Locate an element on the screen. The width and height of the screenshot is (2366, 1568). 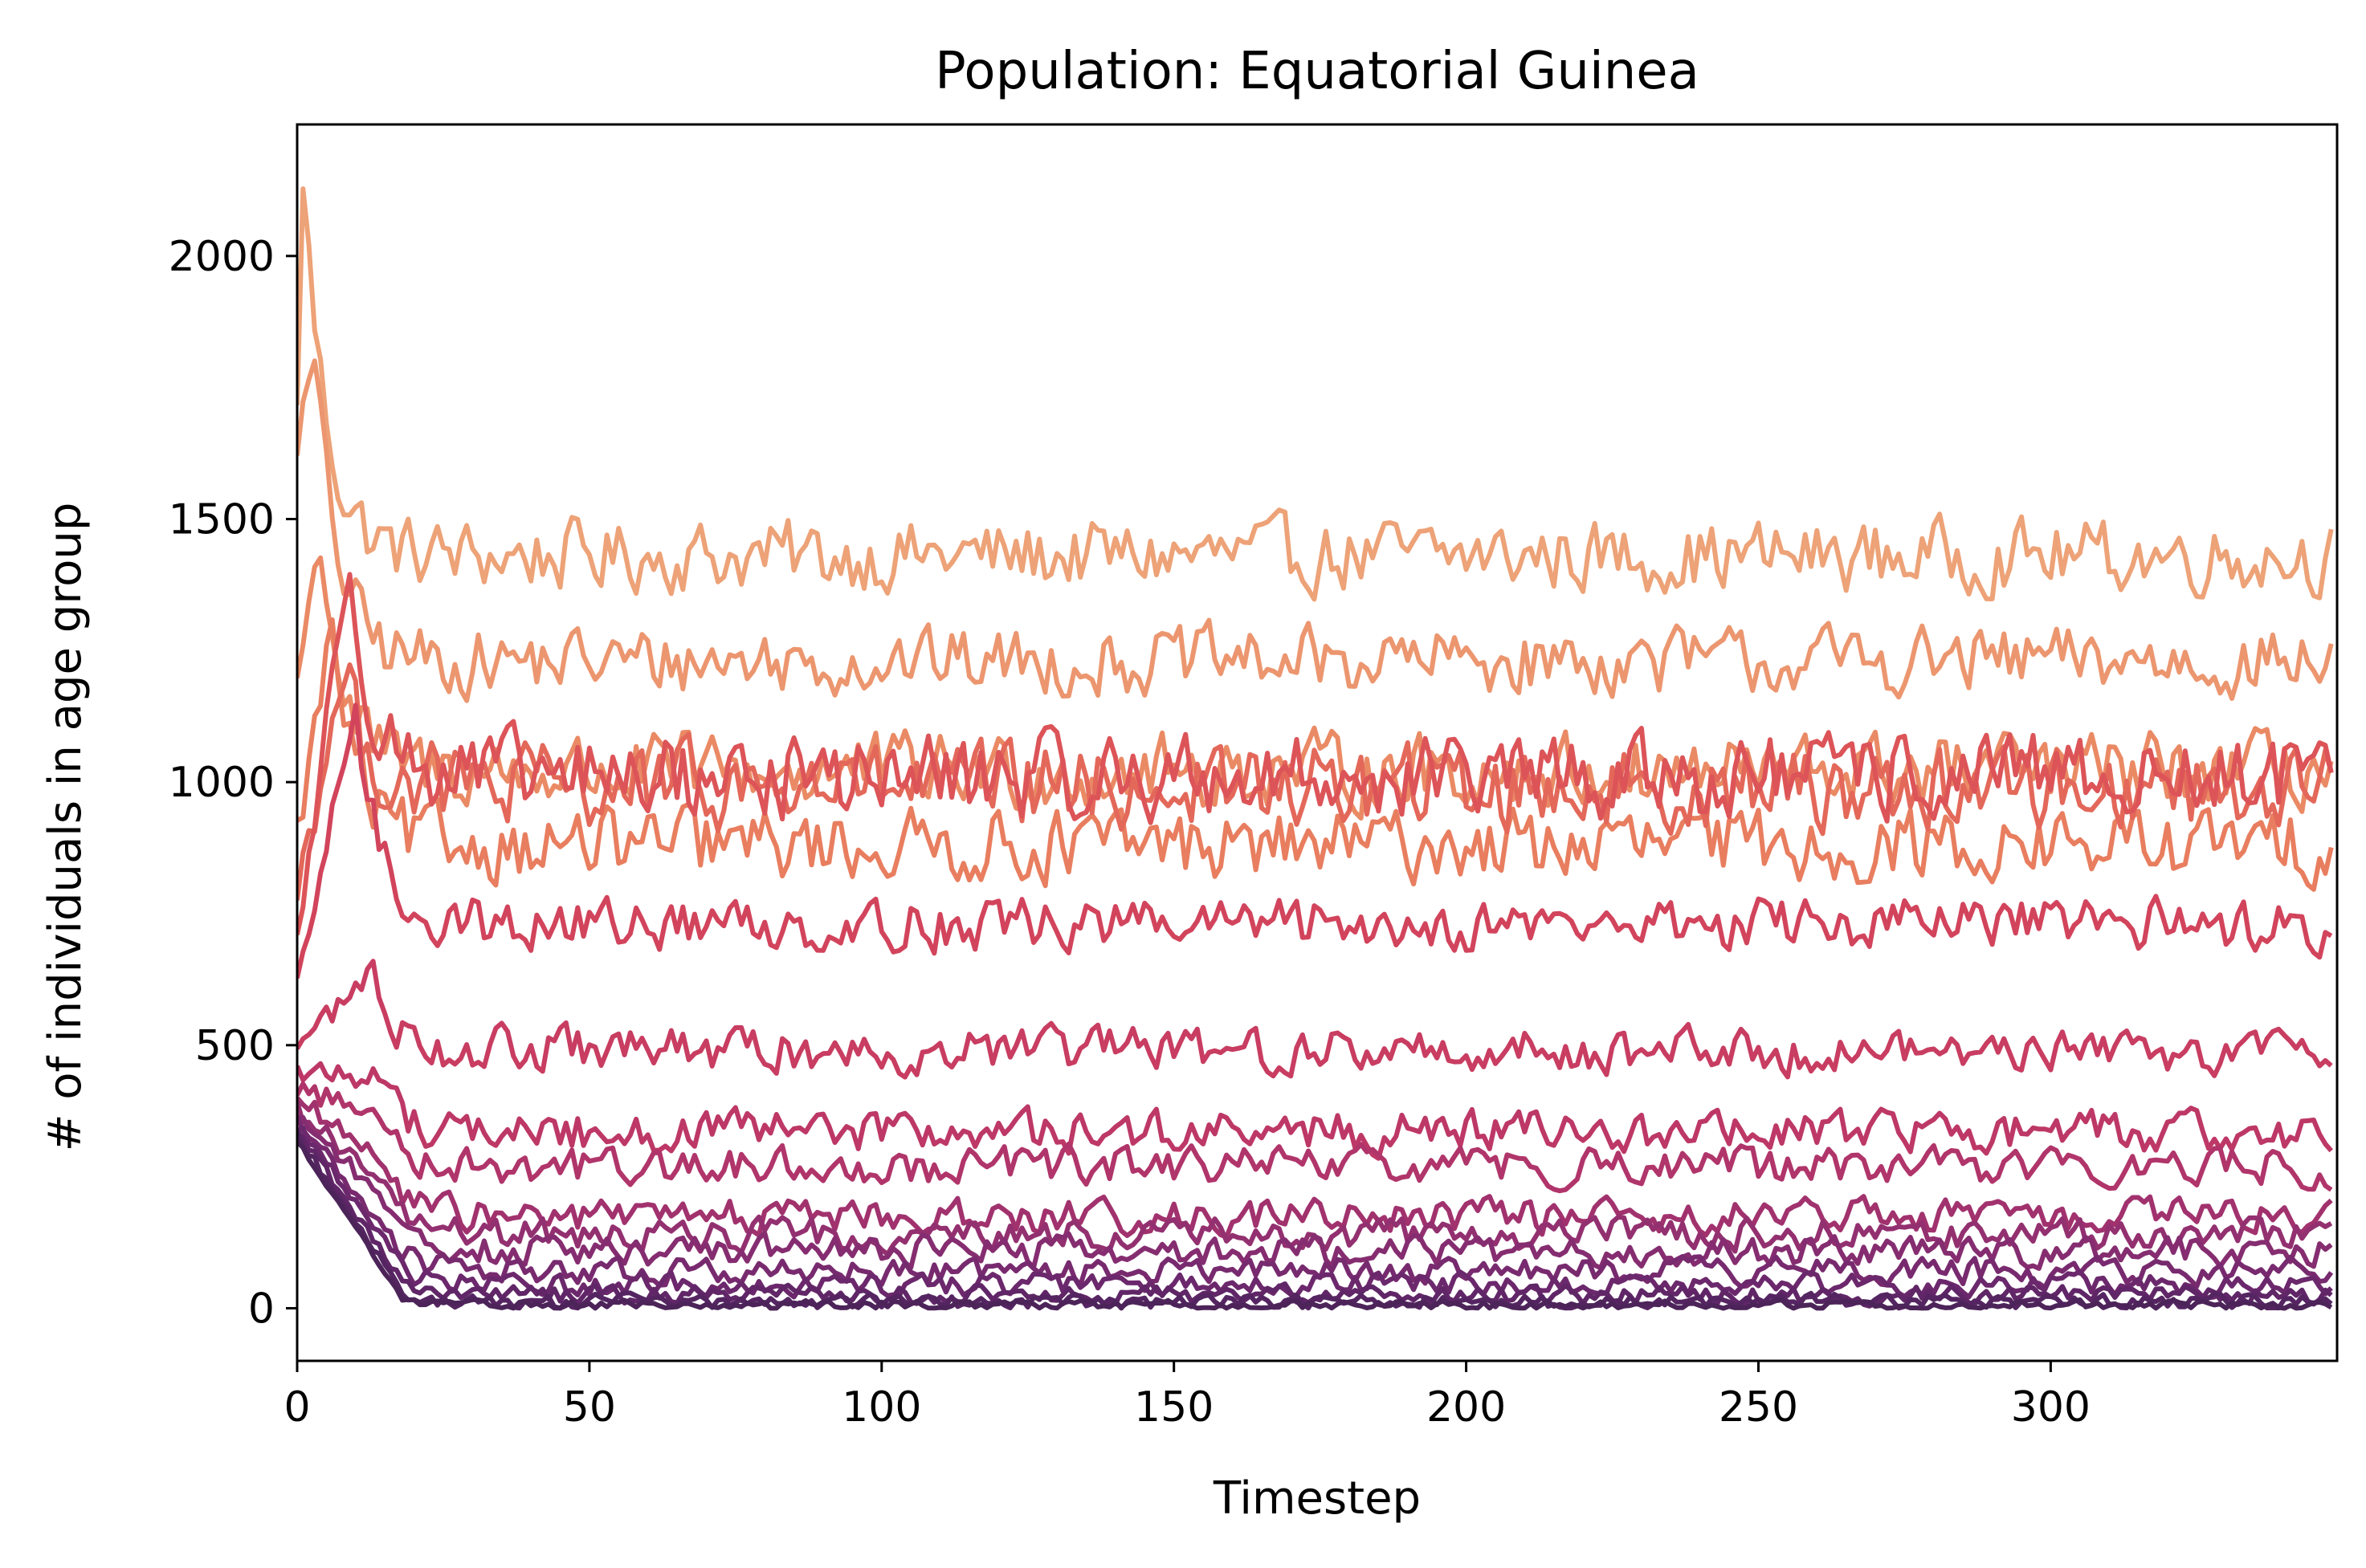
chart-title: Population: Equatorial Guinea is located at coordinates (1317, 71).